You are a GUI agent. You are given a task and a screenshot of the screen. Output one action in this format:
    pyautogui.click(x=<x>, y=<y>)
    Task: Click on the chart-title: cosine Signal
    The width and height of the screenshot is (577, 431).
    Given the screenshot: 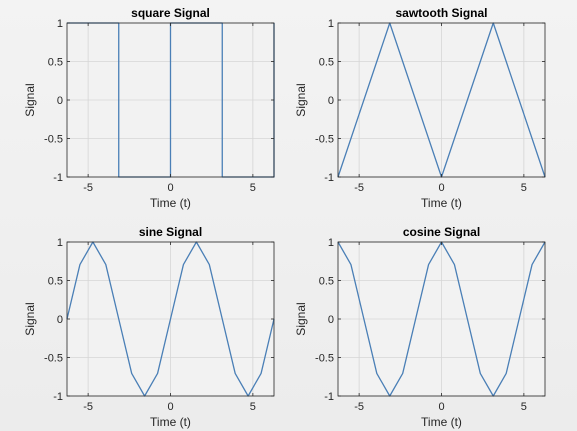 What is the action you would take?
    pyautogui.click(x=441, y=232)
    